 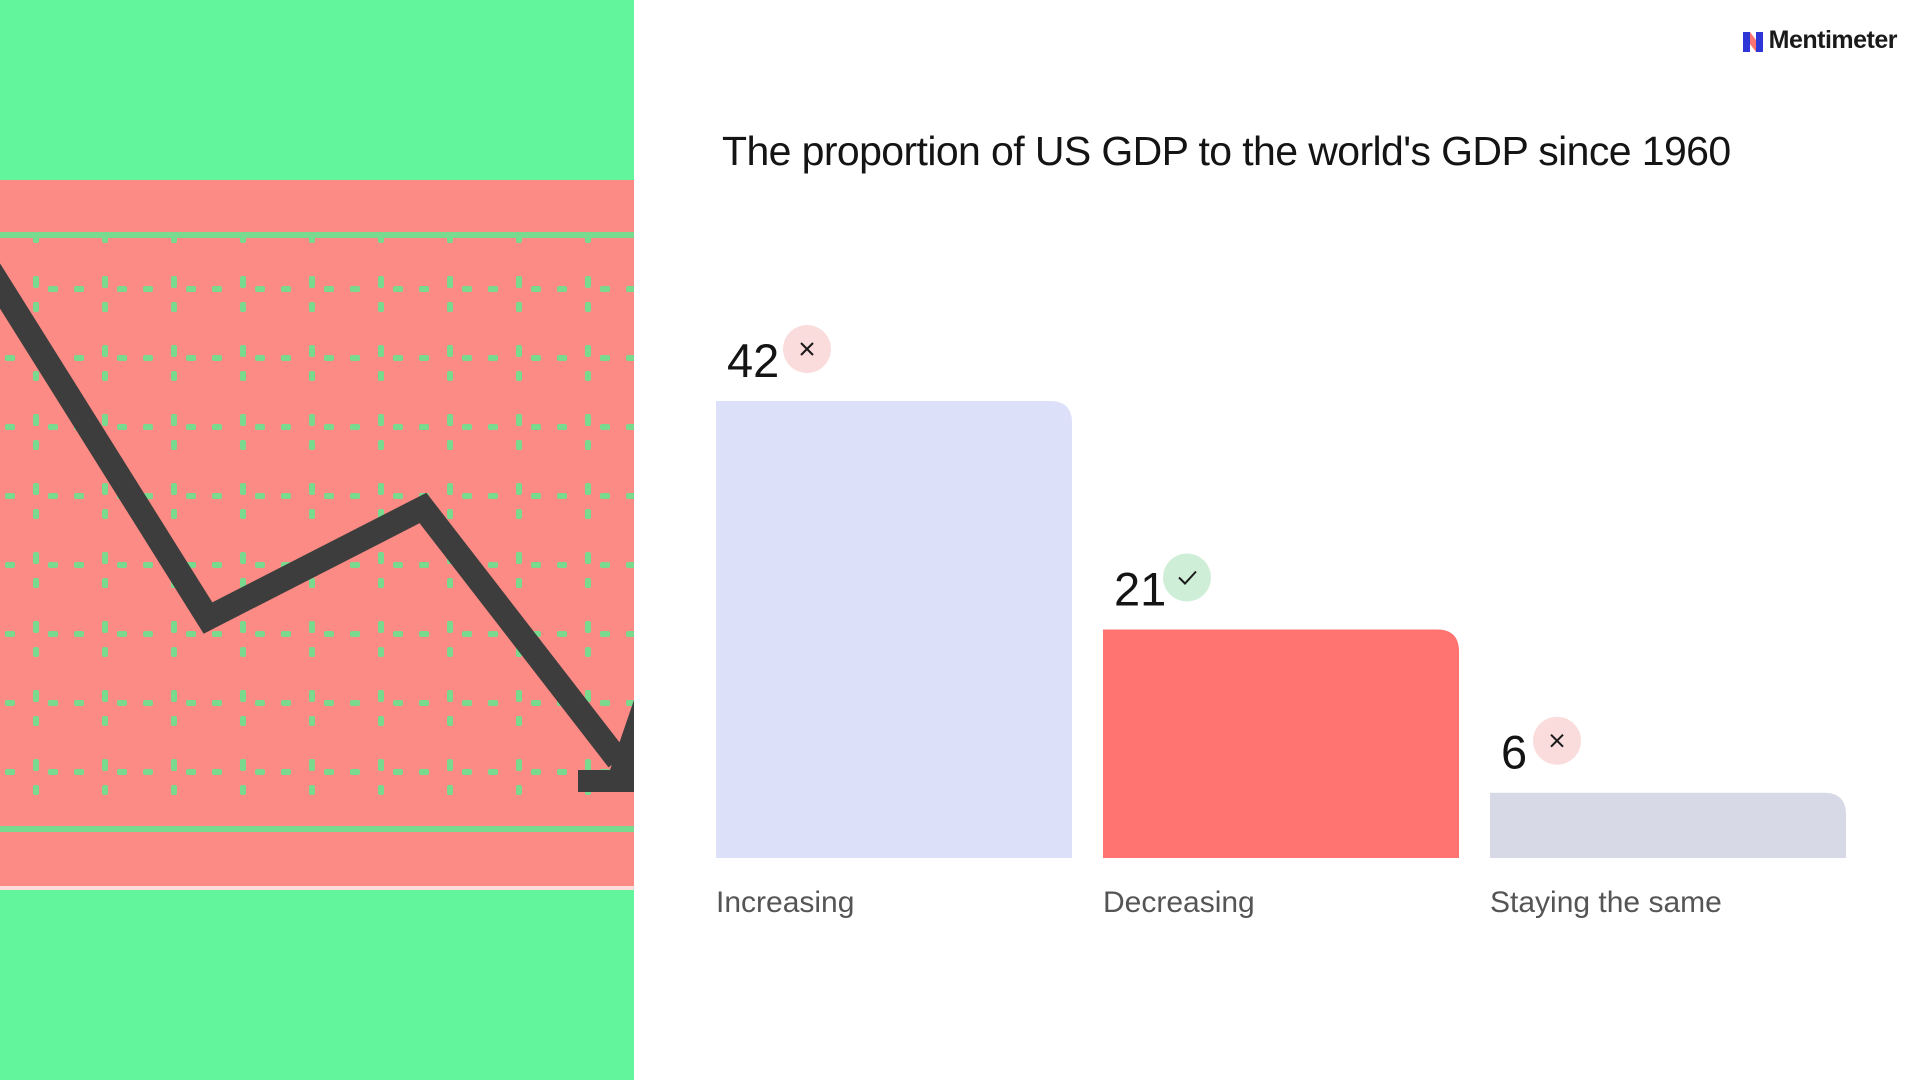 I want to click on mentimeter-logo-icon, so click(x=1752, y=41).